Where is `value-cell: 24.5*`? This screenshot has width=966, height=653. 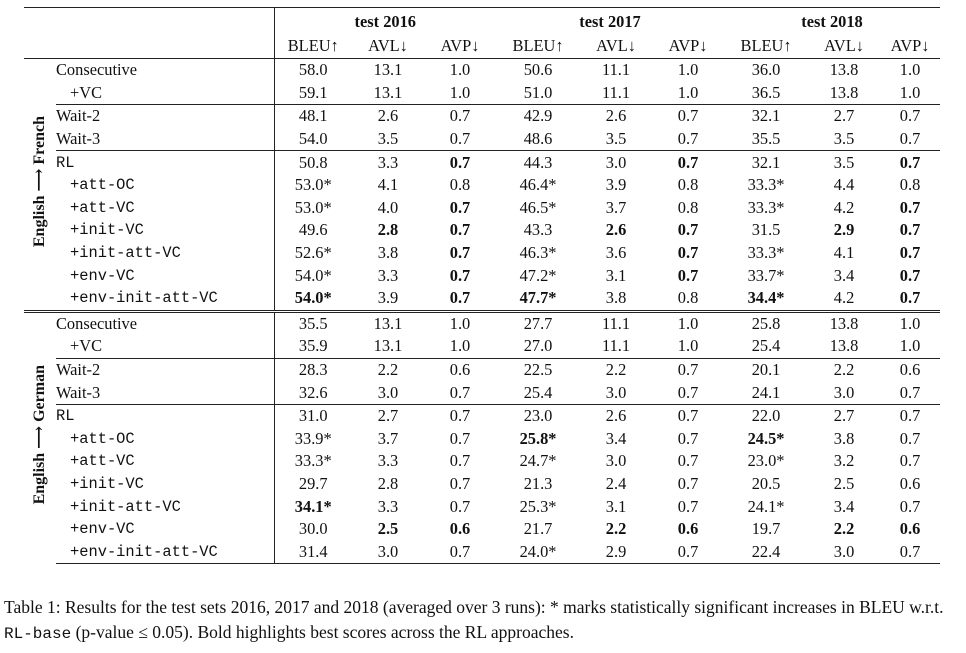 value-cell: 24.5* is located at coordinates (766, 438).